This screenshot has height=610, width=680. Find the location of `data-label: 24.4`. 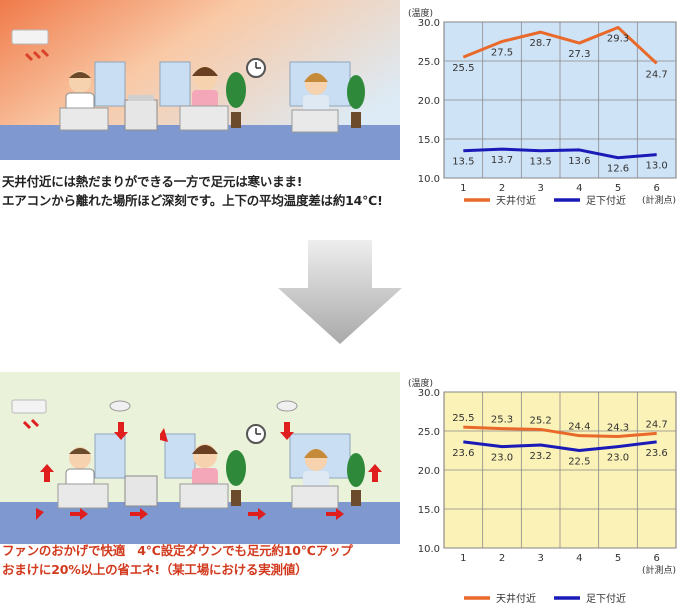

data-label: 24.4 is located at coordinates (579, 427).